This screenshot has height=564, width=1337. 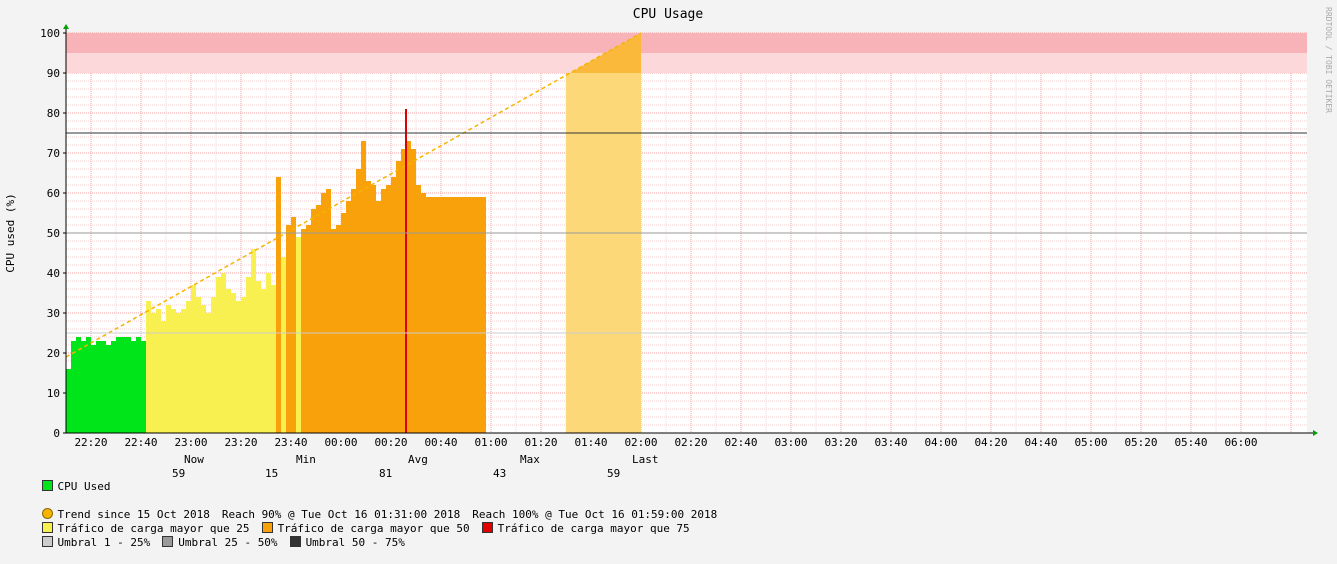 I want to click on x-tick-label: 22:40, so click(x=140, y=442).